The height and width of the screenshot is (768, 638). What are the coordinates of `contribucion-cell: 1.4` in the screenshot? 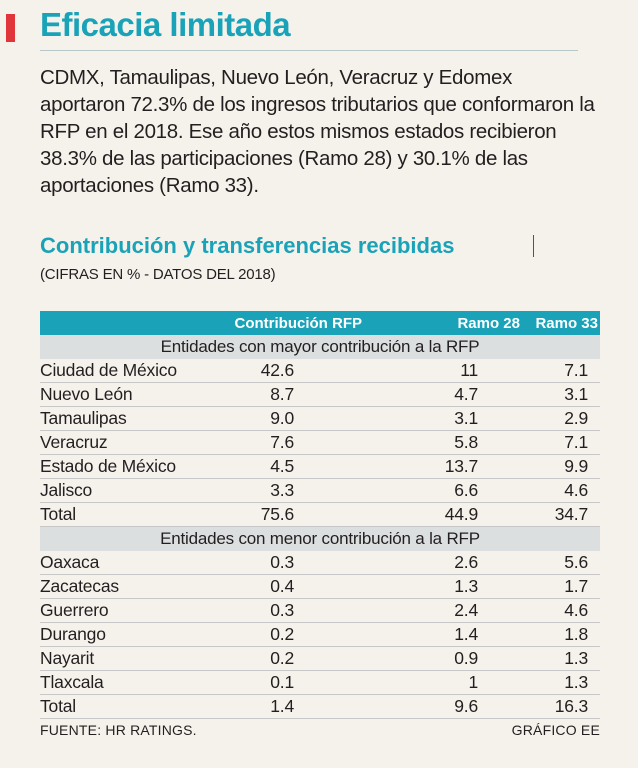 It's located at (282, 706).